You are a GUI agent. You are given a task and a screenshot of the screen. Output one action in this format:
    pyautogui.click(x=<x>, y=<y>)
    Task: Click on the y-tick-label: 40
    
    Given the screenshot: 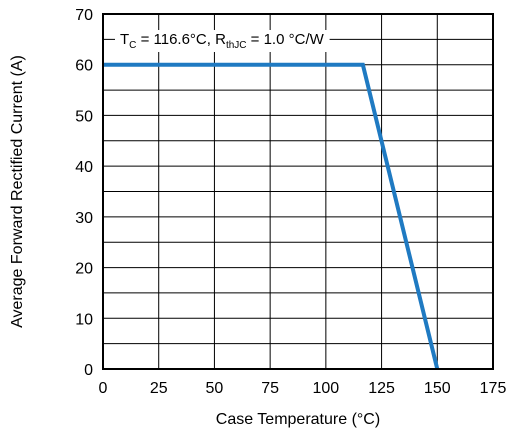 What is the action you would take?
    pyautogui.click(x=84, y=167)
    